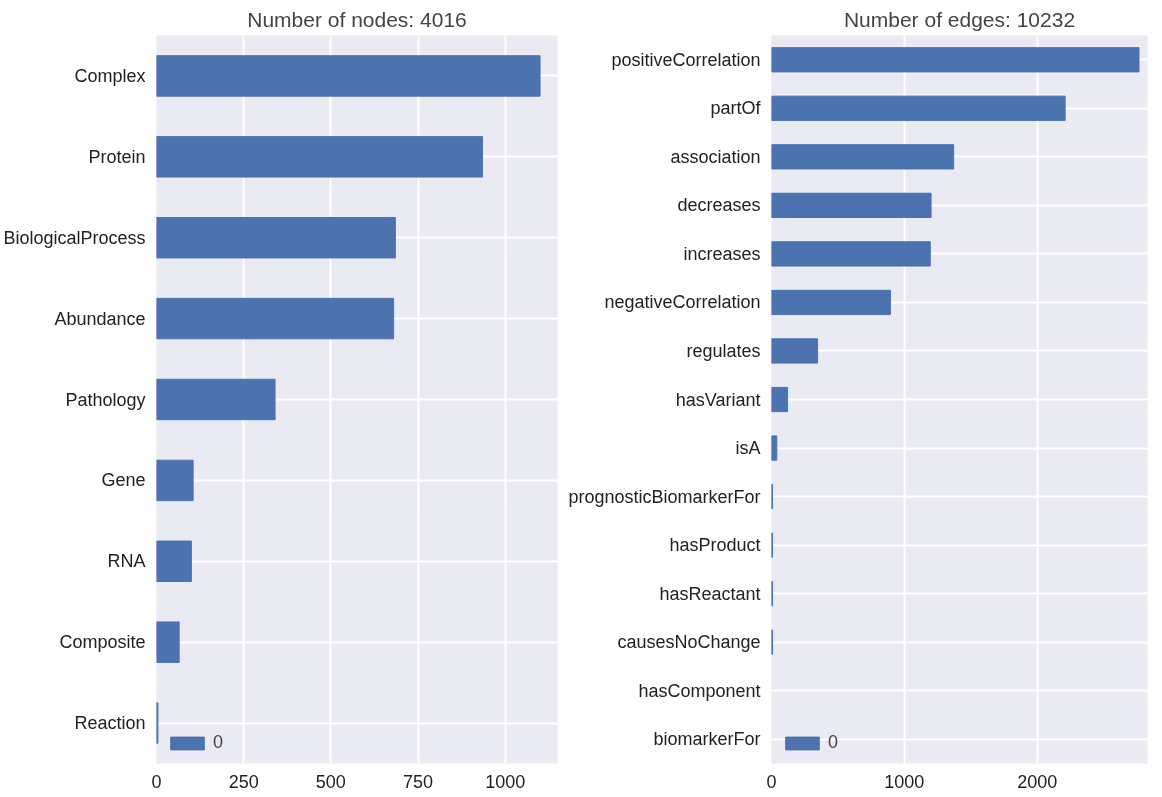 This screenshot has width=1162, height=797. I want to click on y-tick-label: Composite, so click(102, 642).